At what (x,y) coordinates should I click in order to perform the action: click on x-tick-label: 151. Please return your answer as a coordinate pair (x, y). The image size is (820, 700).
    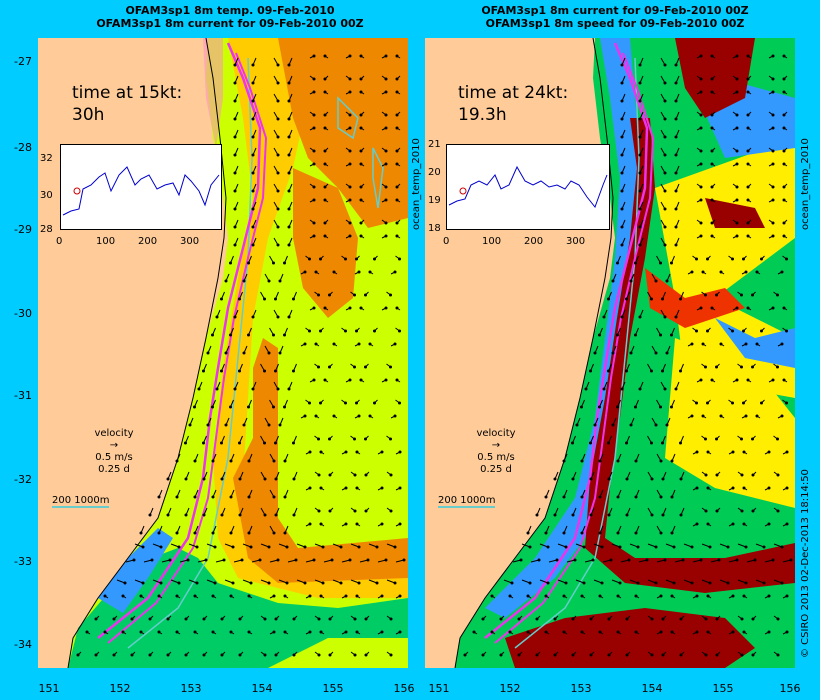
    Looking at the image, I should click on (49, 688).